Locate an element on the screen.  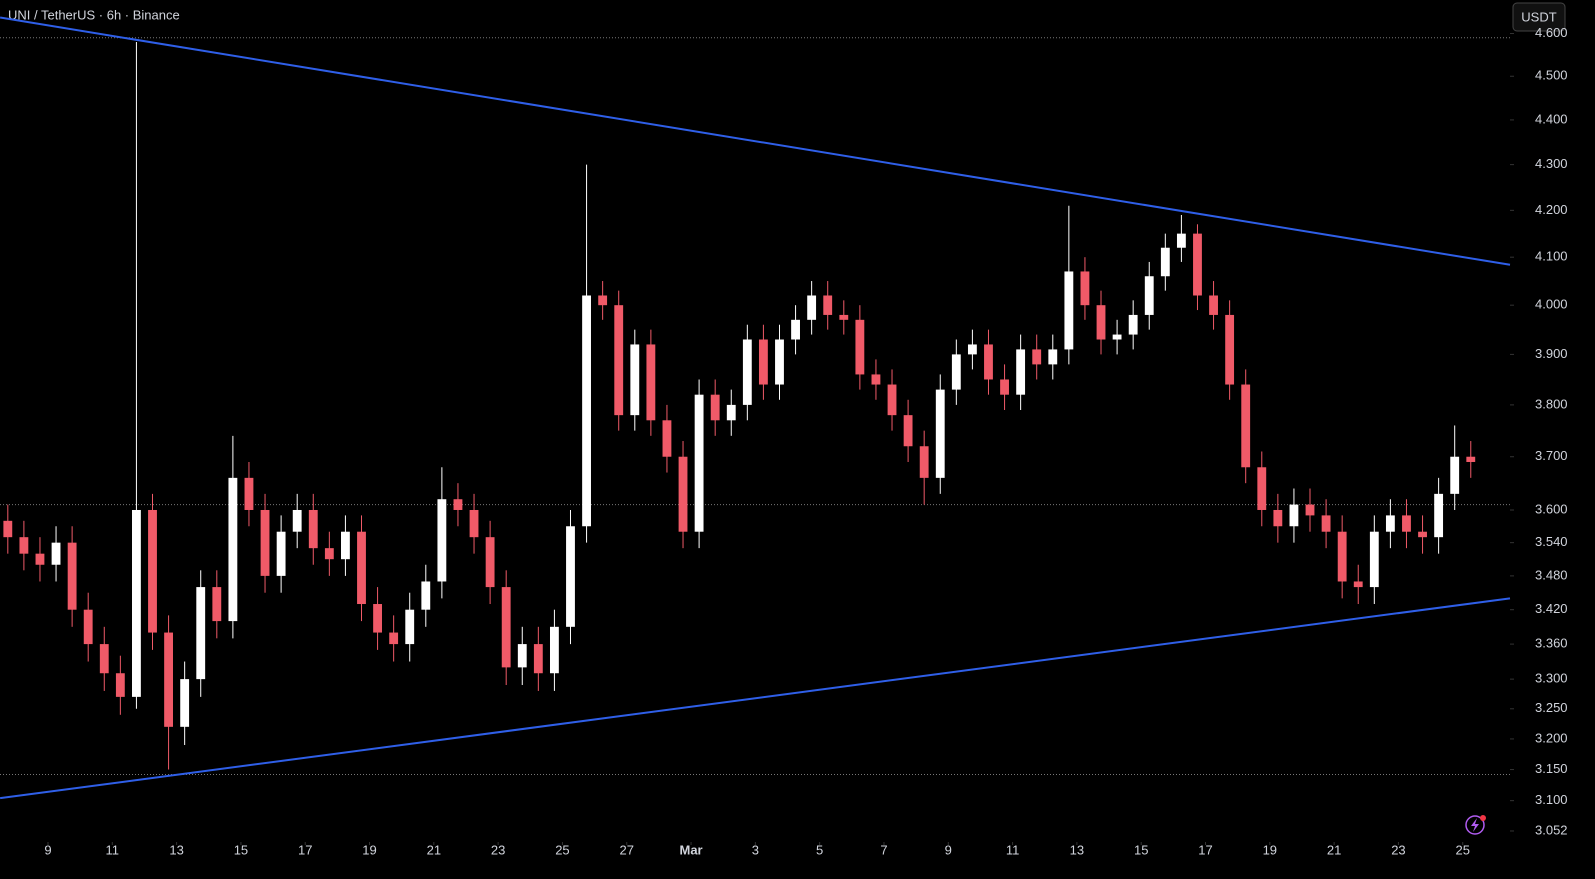
y-tick-label: 4.000 is located at coordinates (1551, 304).